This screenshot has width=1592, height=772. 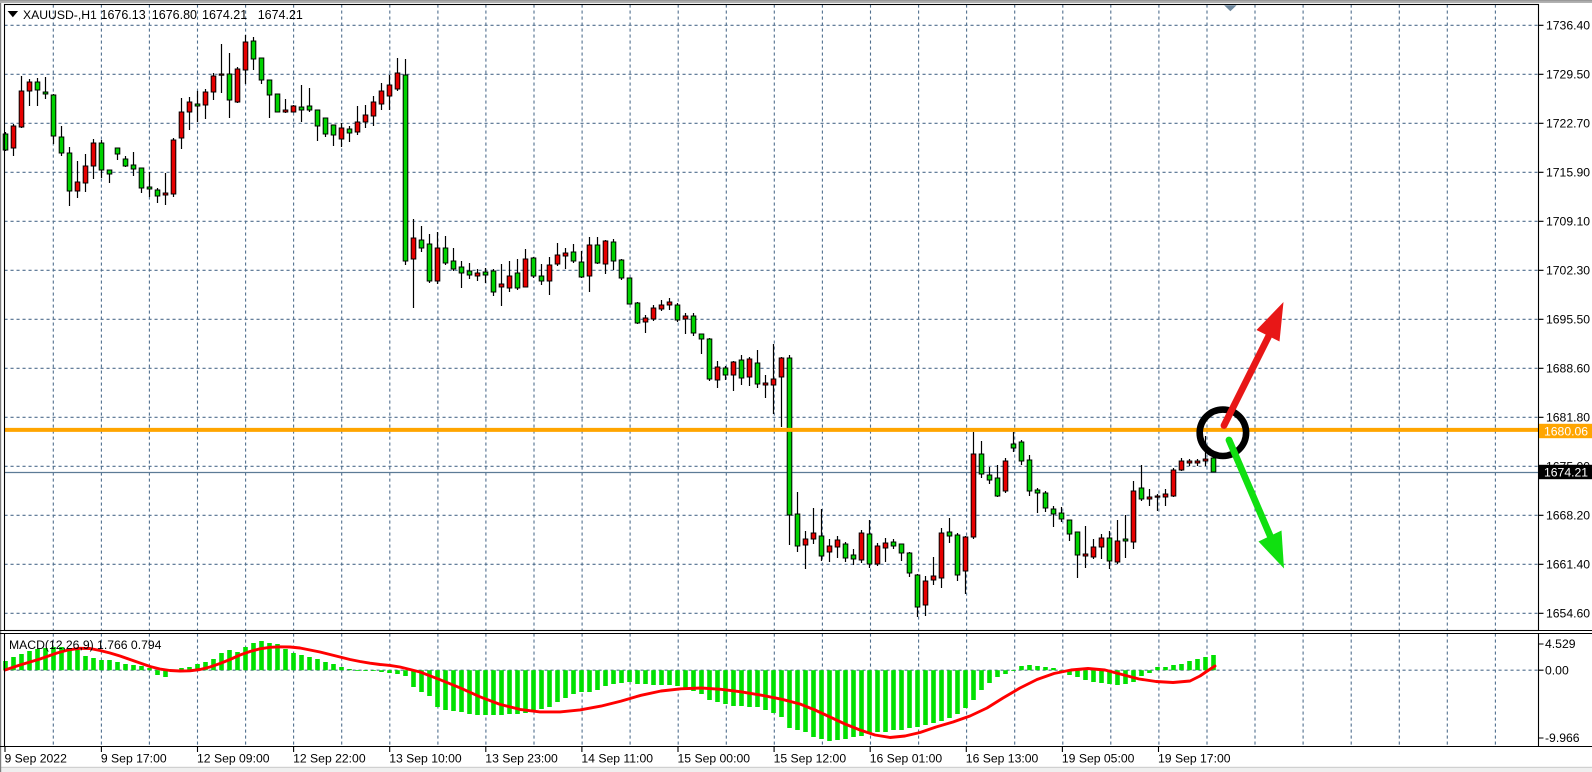 What do you see at coordinates (1194, 759) in the screenshot?
I see `svg-text: 19 Sep 17:00` at bounding box center [1194, 759].